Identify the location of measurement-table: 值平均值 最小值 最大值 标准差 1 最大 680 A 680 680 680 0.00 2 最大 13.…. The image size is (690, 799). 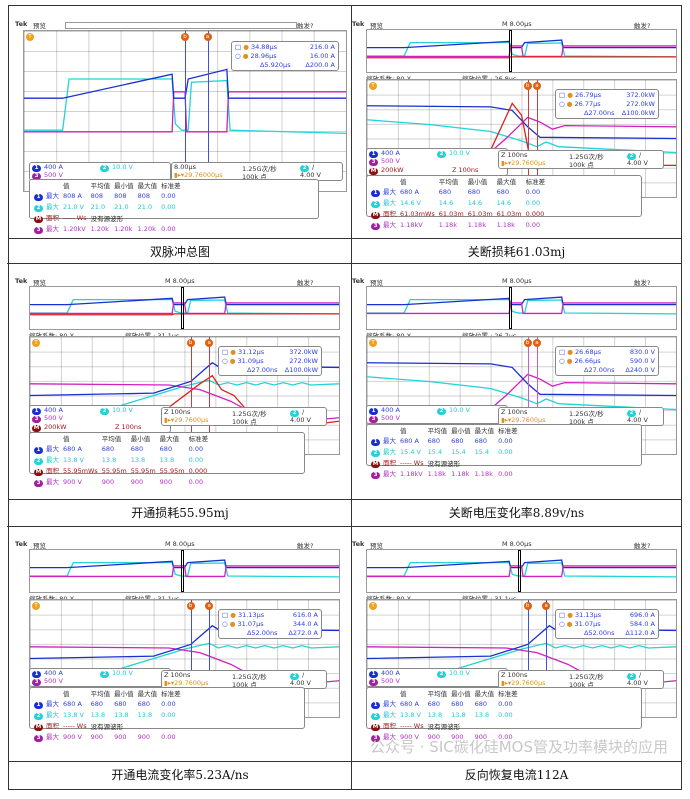
(504, 714).